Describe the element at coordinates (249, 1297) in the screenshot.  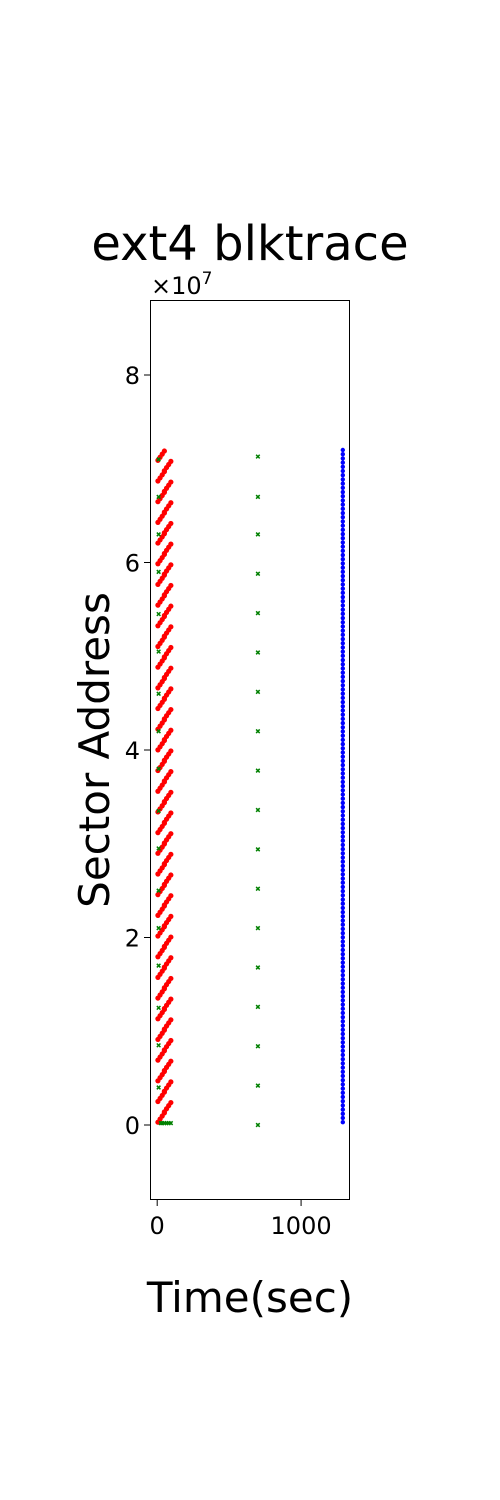
I see `x-axis-label: Time(sec)` at that location.